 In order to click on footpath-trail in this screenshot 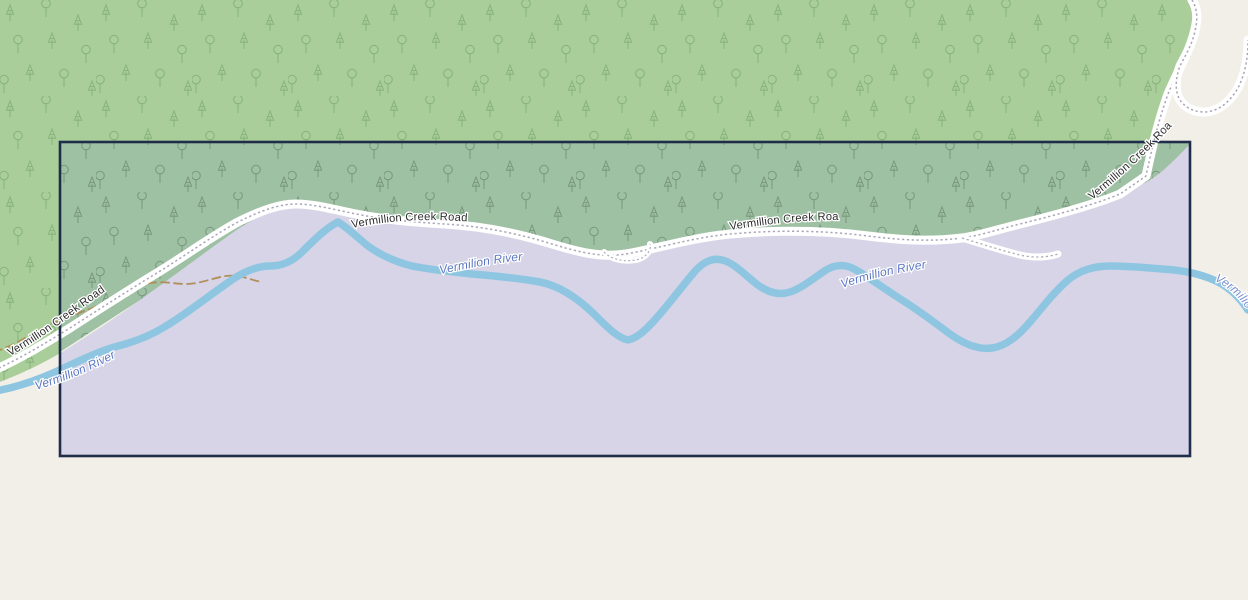, I will do `click(131, 312)`.